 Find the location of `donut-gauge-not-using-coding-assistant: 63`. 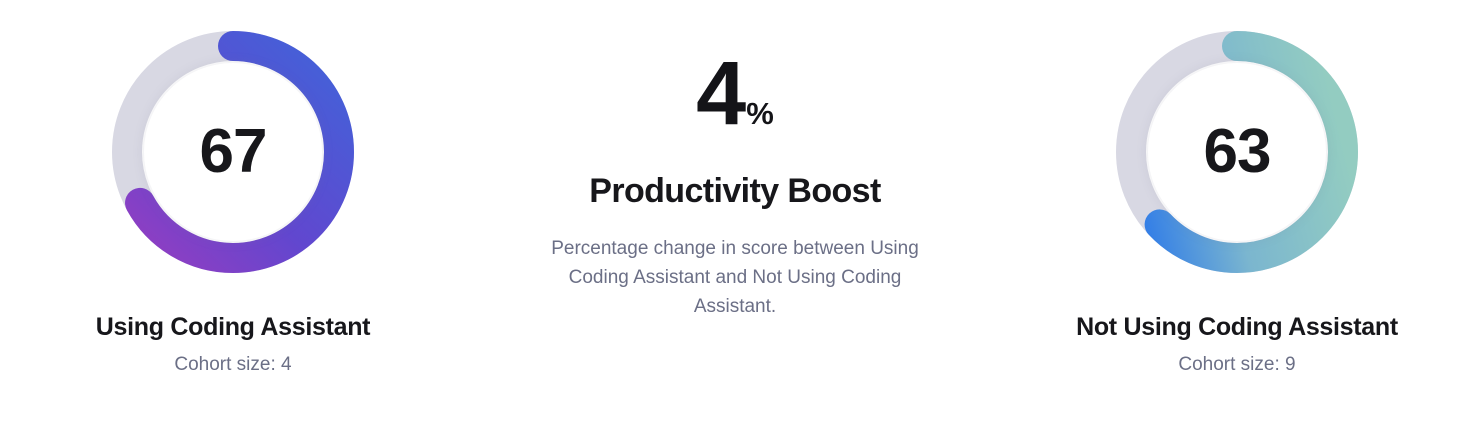

donut-gauge-not-using-coding-assistant: 63 is located at coordinates (1237, 152).